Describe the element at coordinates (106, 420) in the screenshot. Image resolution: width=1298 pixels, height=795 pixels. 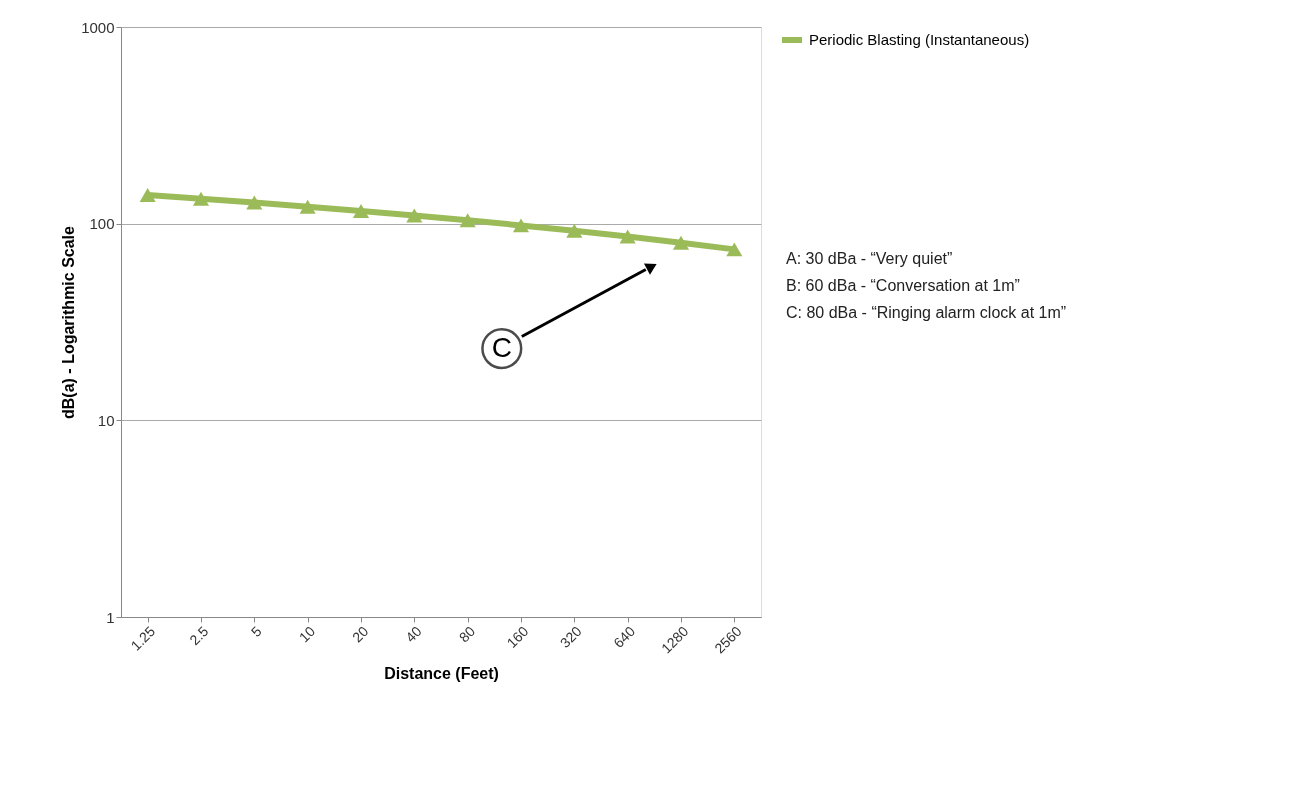
I see `y-tick-label: 10` at that location.